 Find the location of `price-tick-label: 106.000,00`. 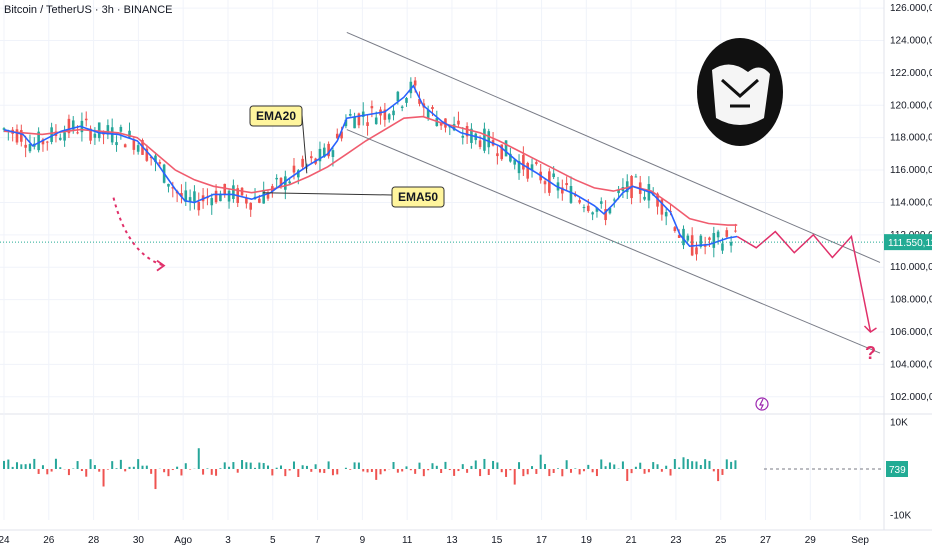

price-tick-label: 106.000,00 is located at coordinates (911, 332).